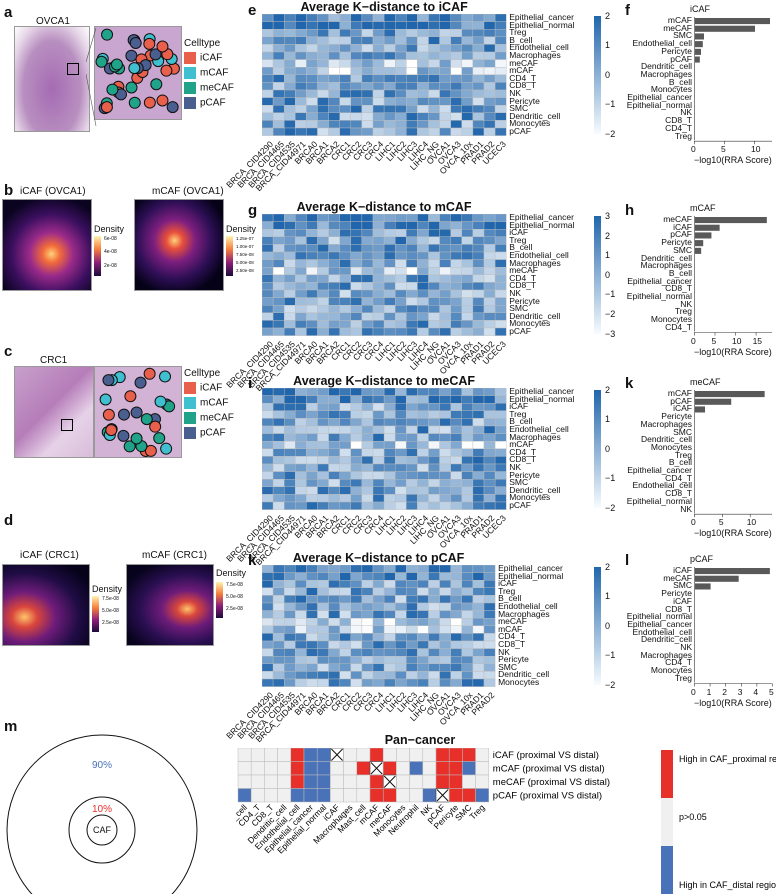 The image size is (777, 895). What do you see at coordinates (678, 127) in the screenshot?
I see `bar-category-label: CD4_T` at bounding box center [678, 127].